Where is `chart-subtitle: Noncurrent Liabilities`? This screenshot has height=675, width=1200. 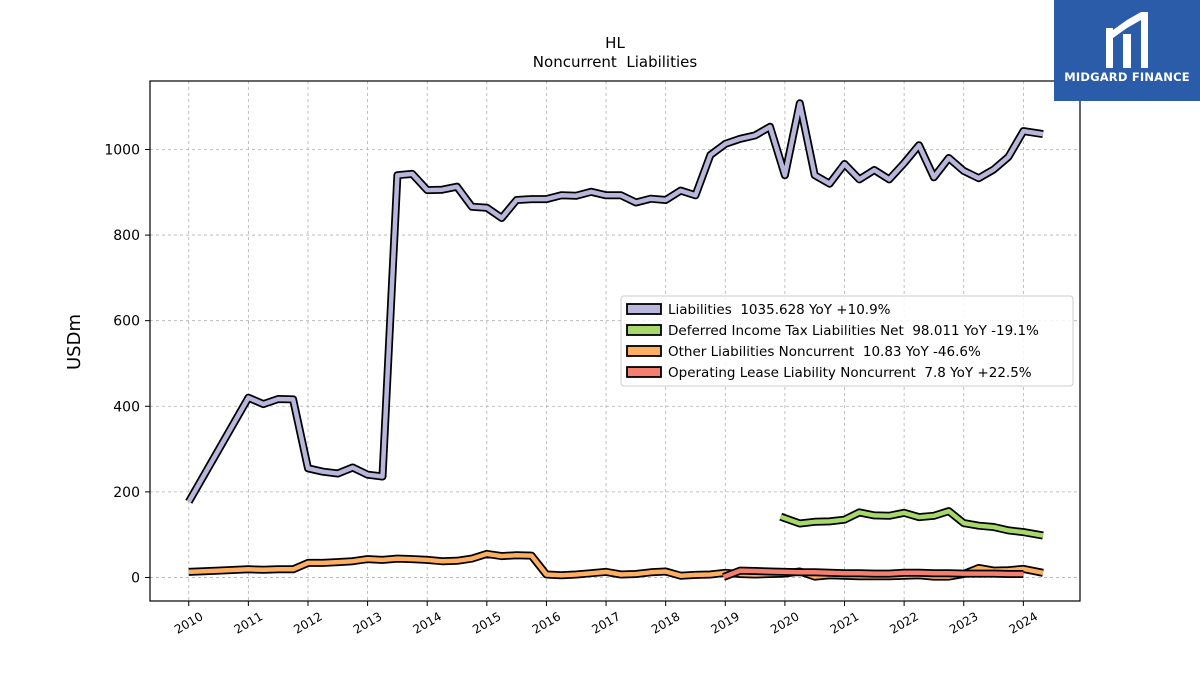 chart-subtitle: Noncurrent Liabilities is located at coordinates (615, 62).